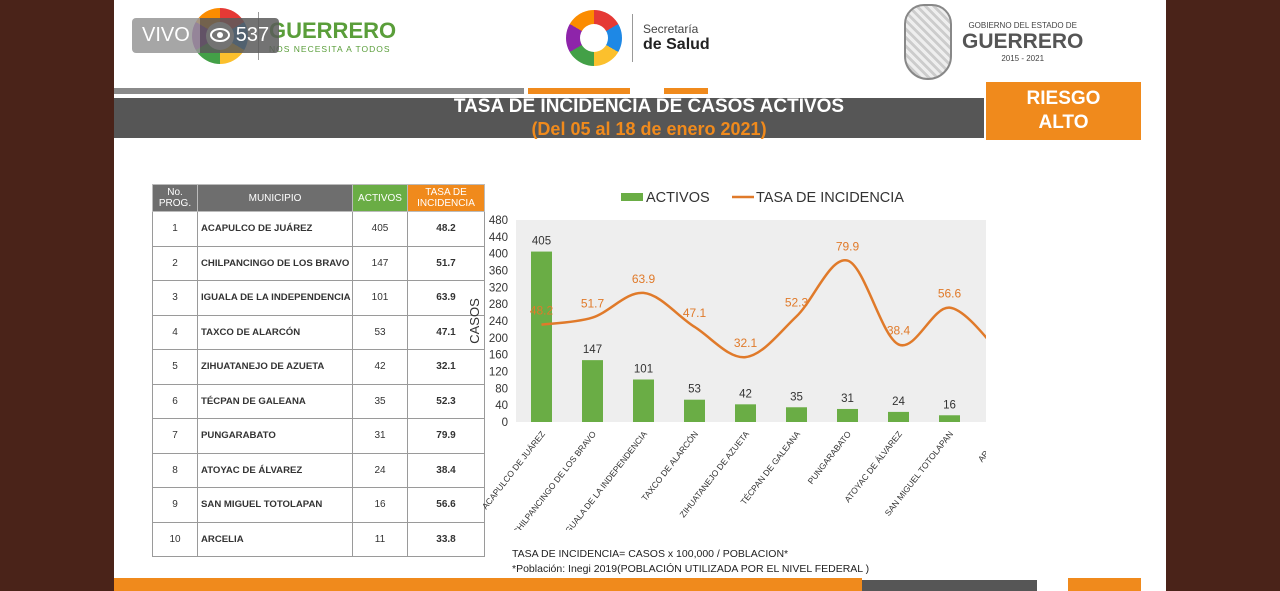 The width and height of the screenshot is (1280, 591). Describe the element at coordinates (446, 263) in the screenshot. I see `row-tasa: 51.7` at that location.